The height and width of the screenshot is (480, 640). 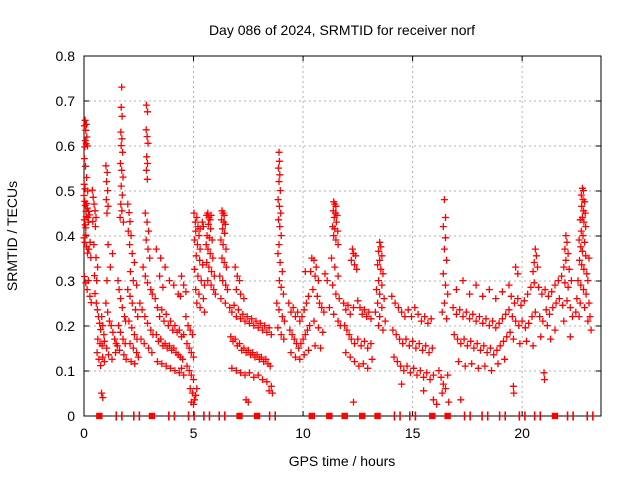 What do you see at coordinates (194, 433) in the screenshot?
I see `x-tick-label: 5` at bounding box center [194, 433].